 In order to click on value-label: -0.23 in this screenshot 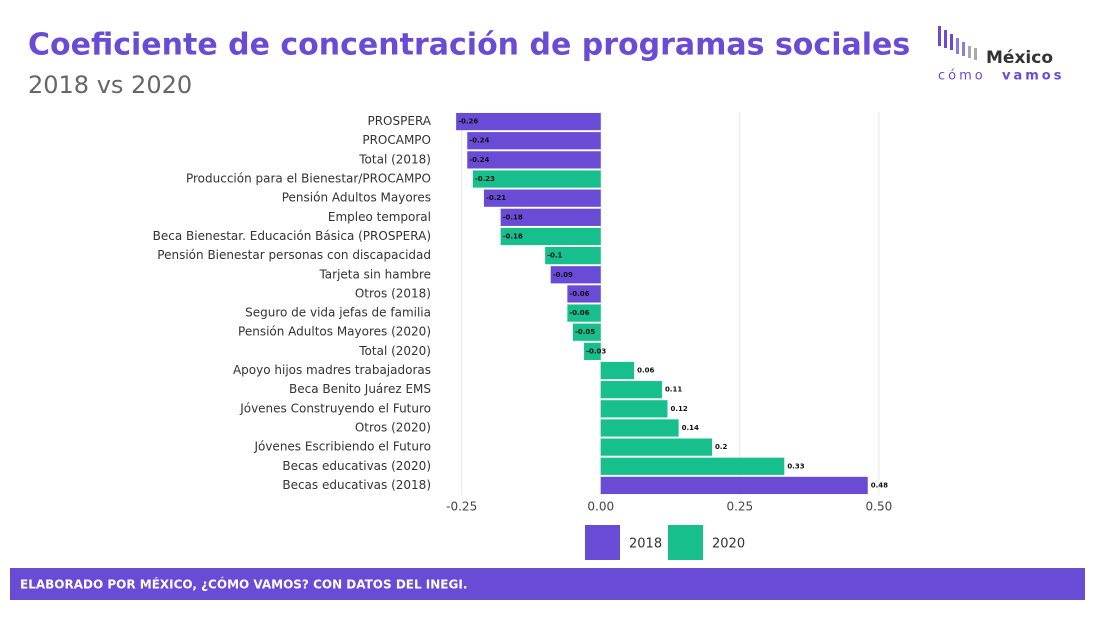, I will do `click(485, 179)`.